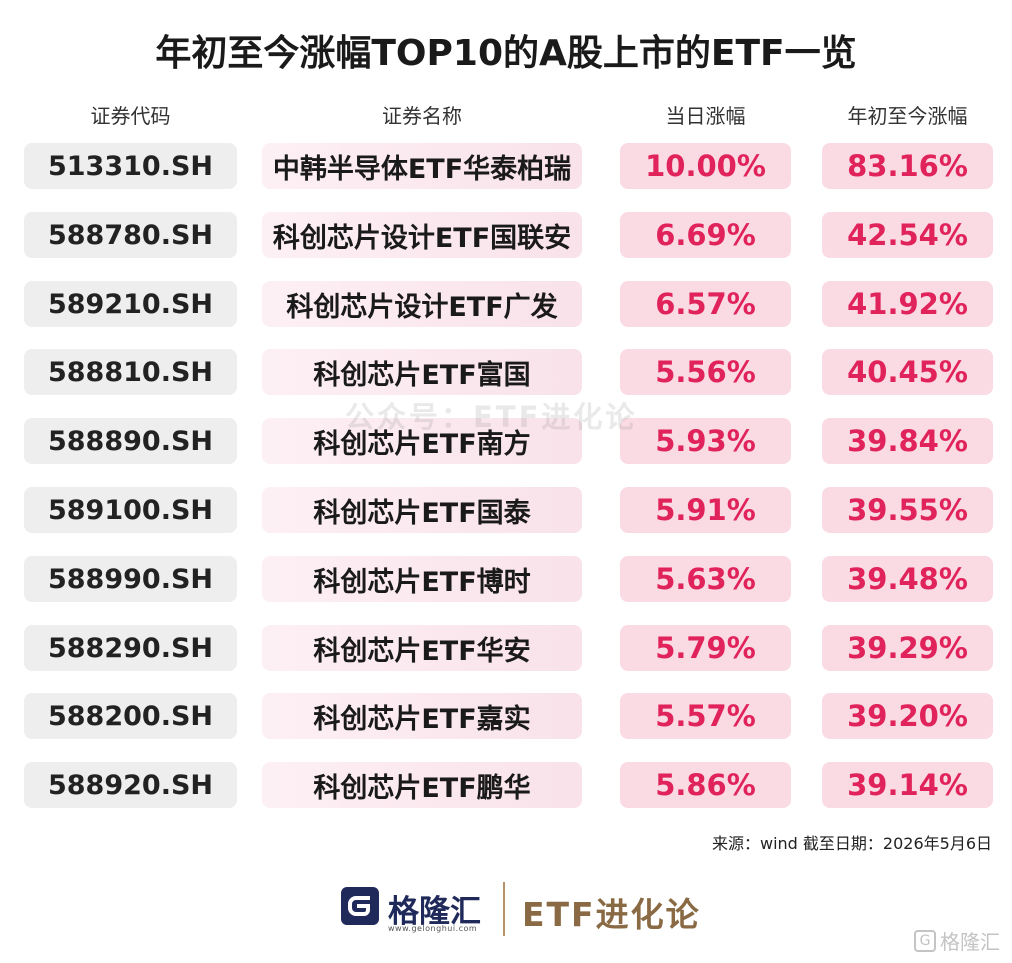 The image size is (1012, 963). What do you see at coordinates (907, 116) in the screenshot?
I see `column-header-ytd: 年初至今涨幅` at bounding box center [907, 116].